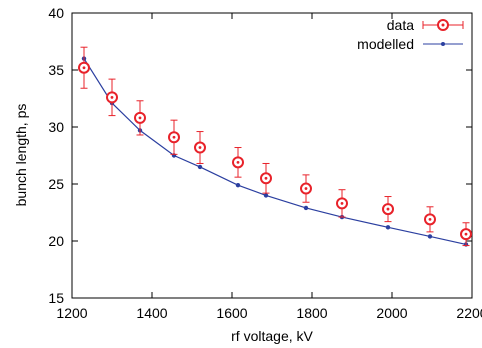 Image resolution: width=482 pixels, height=348 pixels. I want to click on legend: data modelled, so click(410, 34).